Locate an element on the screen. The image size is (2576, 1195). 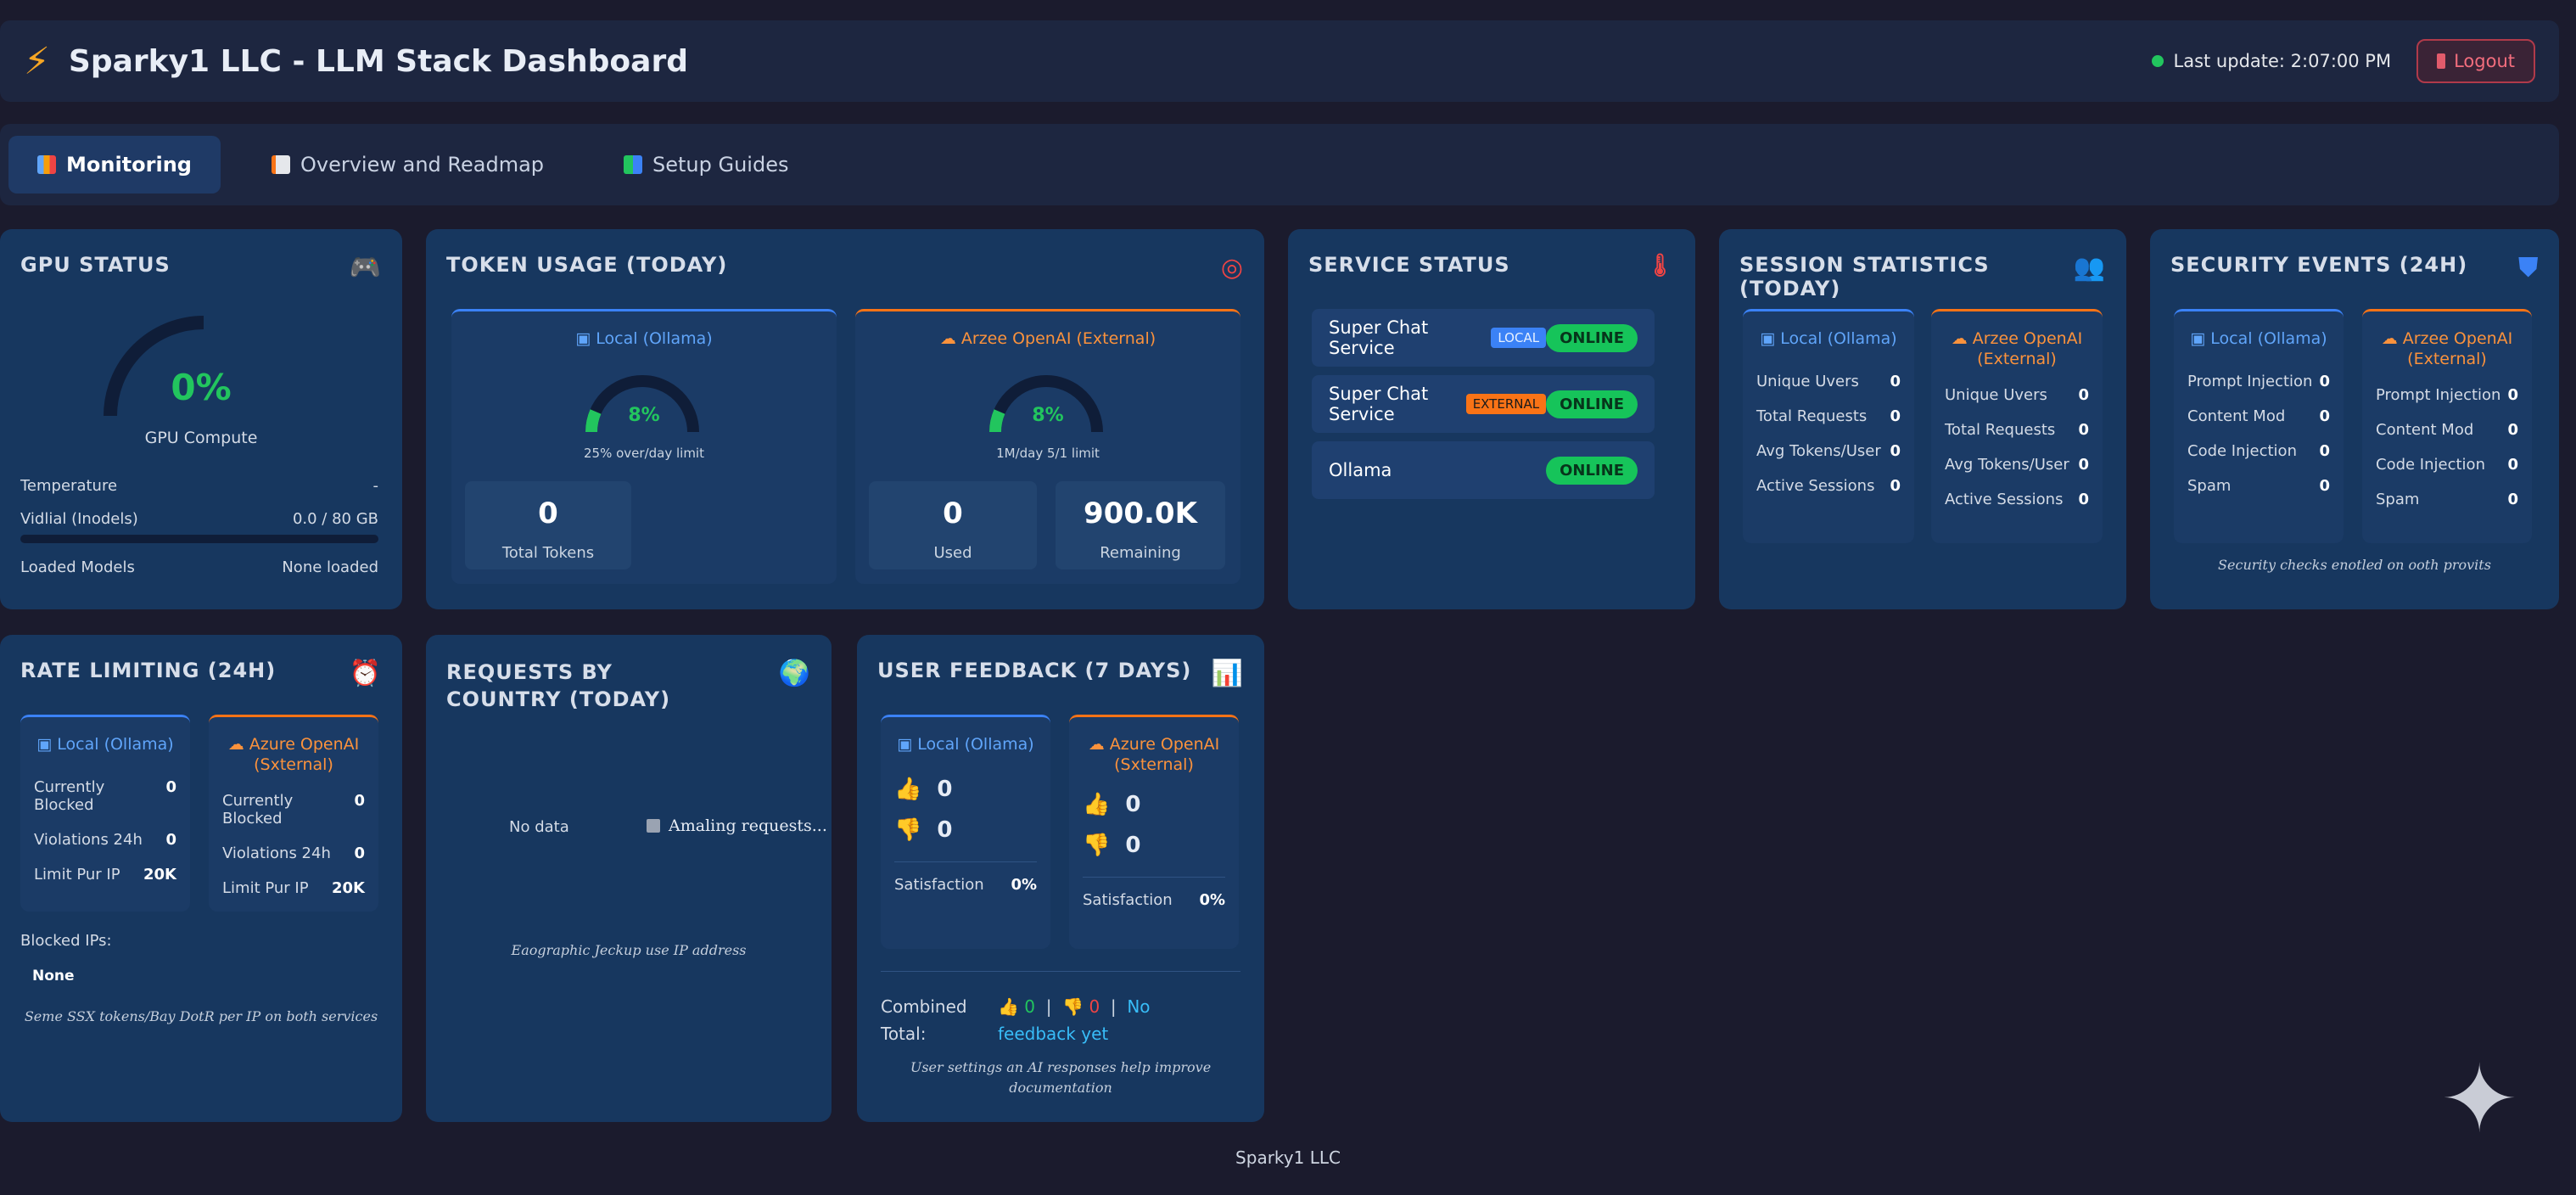
card-title: SESSION STATISTICS (TODAY) is located at coordinates (1864, 276).